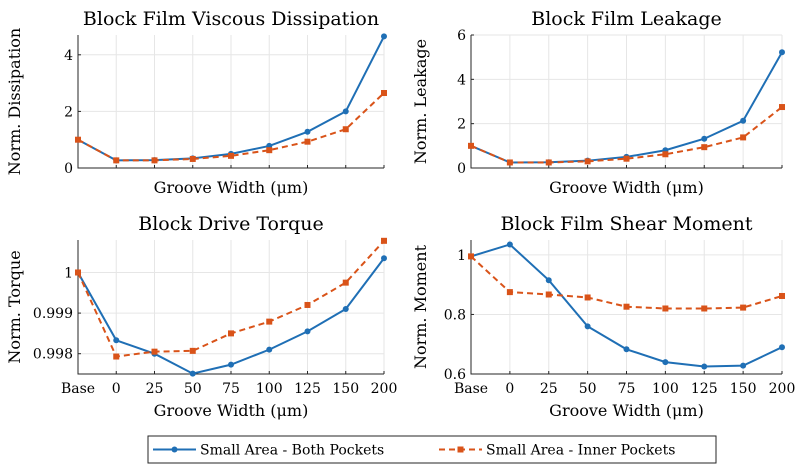  Describe the element at coordinates (455, 375) in the screenshot. I see `y-tick-label: 0.6` at that location.